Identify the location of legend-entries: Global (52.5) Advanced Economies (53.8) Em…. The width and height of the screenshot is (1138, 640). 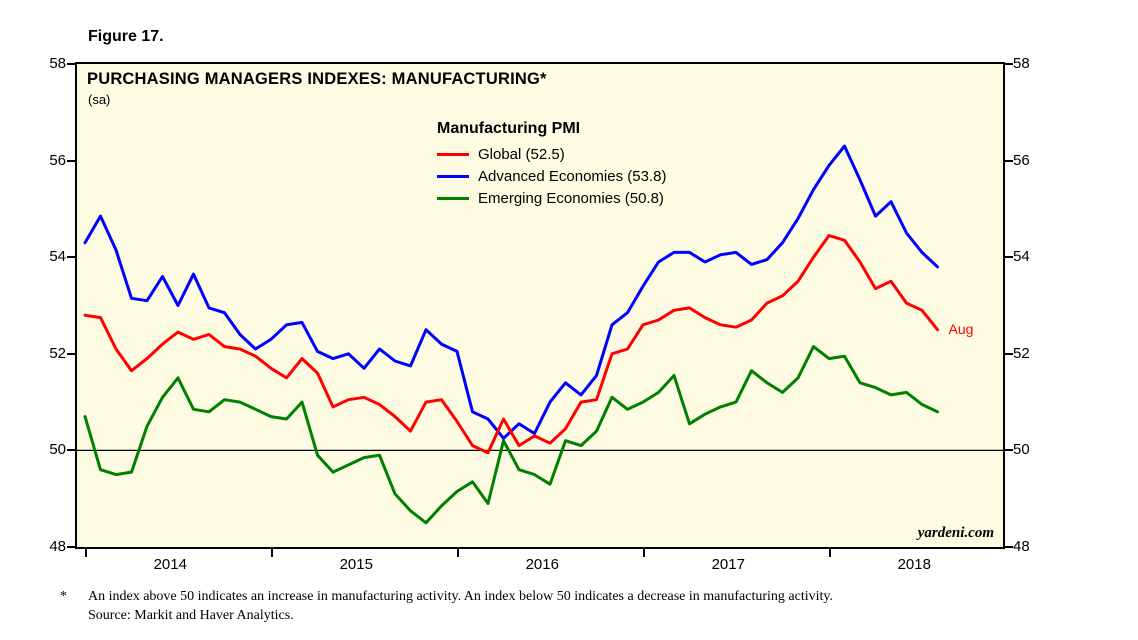
(551, 176).